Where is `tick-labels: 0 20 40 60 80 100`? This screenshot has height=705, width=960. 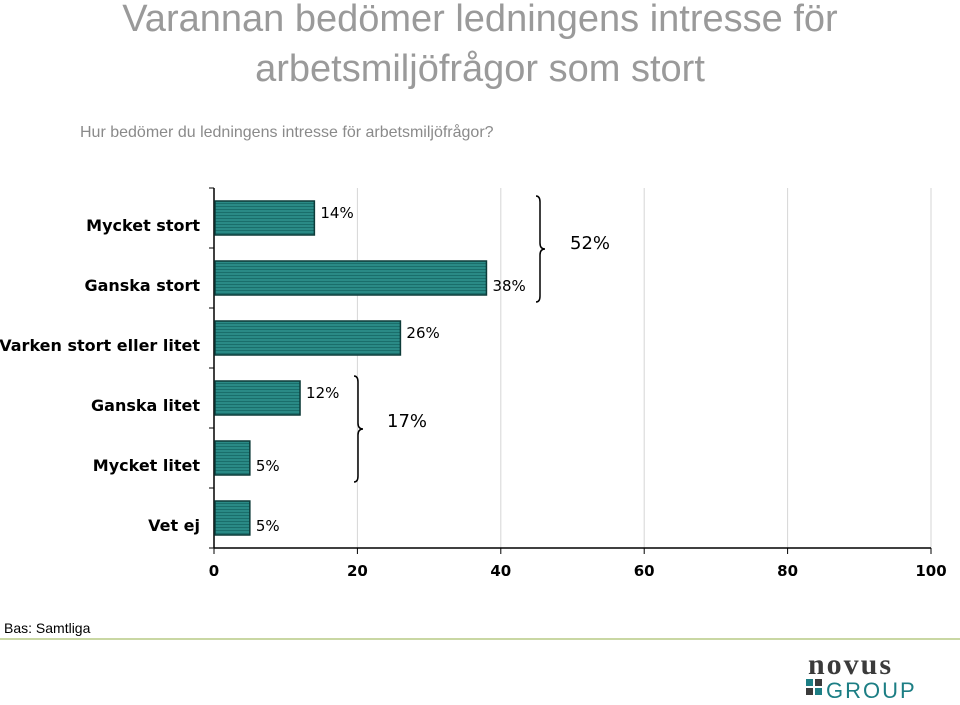 tick-labels: 0 20 40 60 80 100 is located at coordinates (578, 571).